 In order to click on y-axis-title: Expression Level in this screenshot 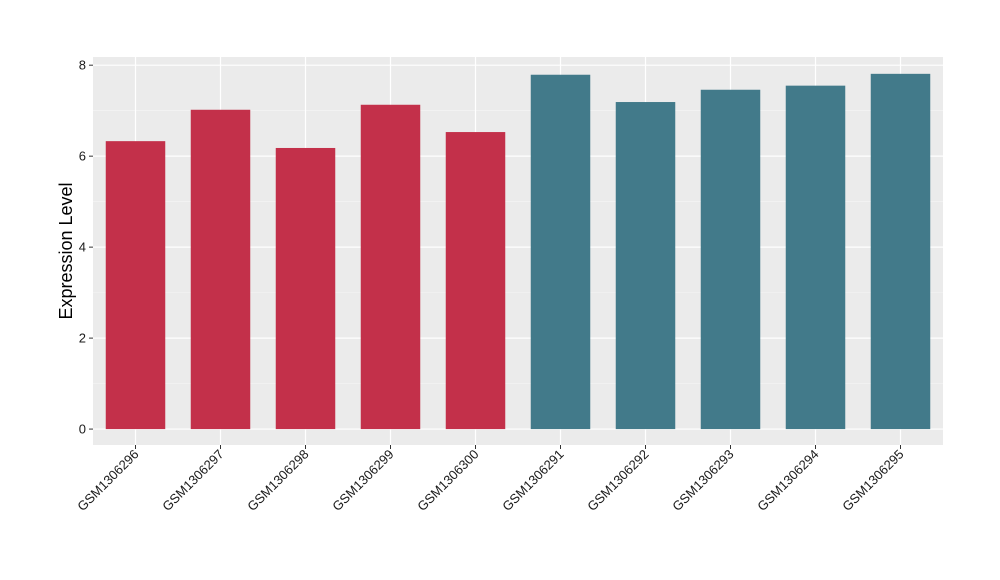, I will do `click(66, 250)`.